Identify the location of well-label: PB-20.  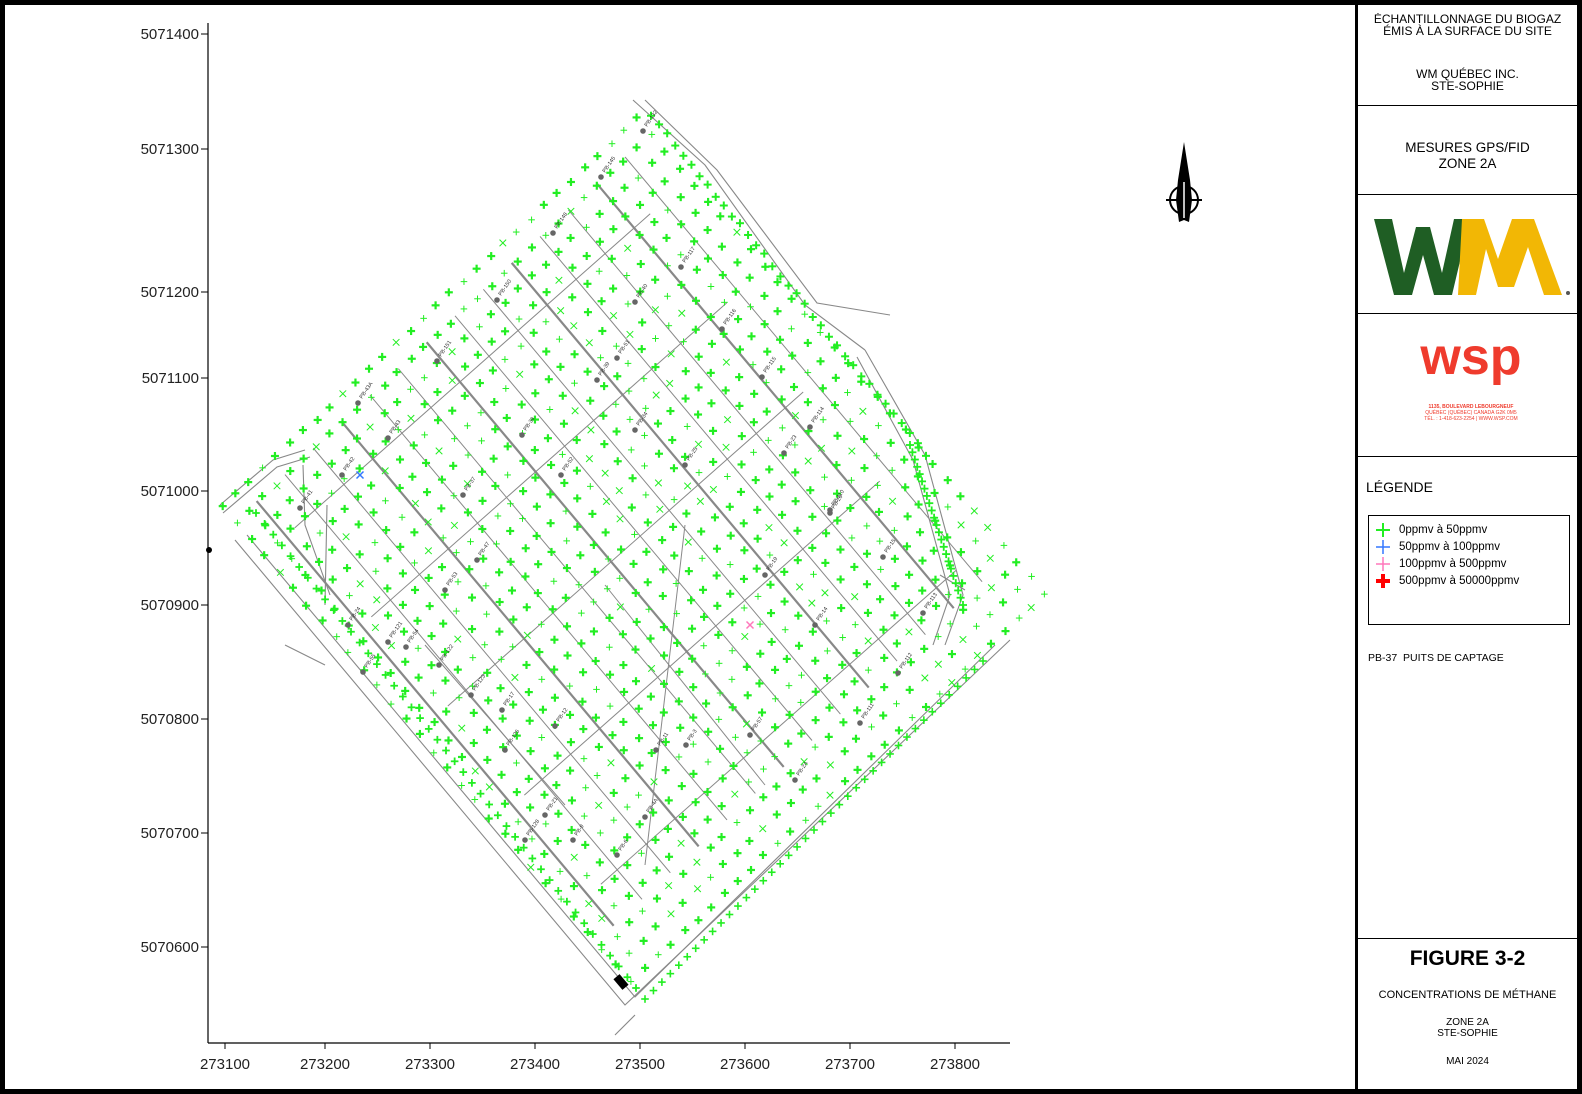
(838, 502).